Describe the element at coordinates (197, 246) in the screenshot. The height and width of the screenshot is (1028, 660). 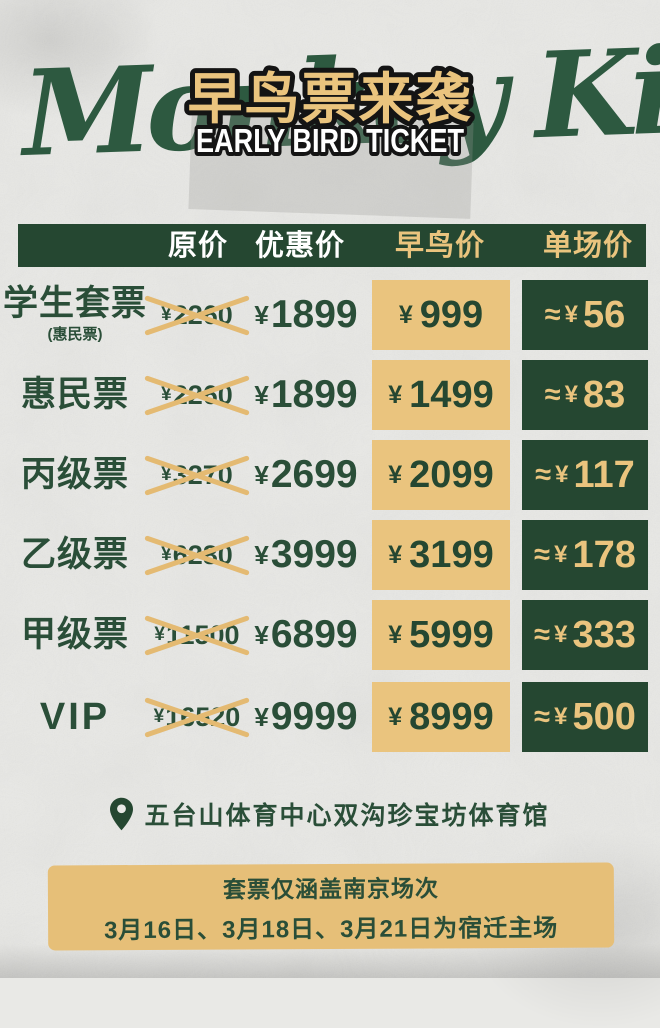
I see `header-original-price: 原价` at that location.